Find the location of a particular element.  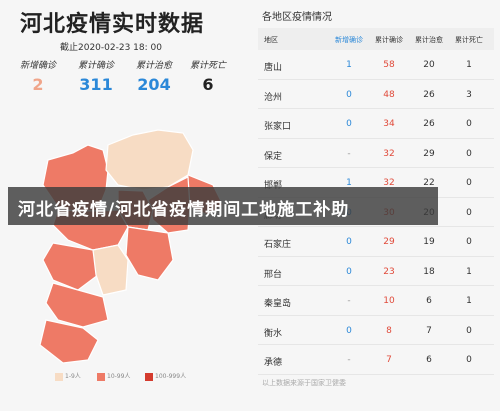

total-confirmed: 8 is located at coordinates (389, 330).